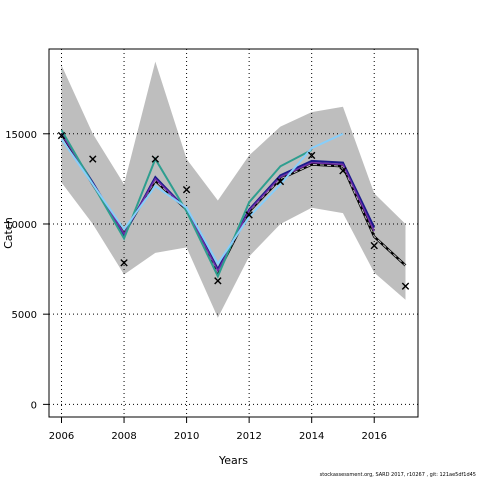 The image size is (480, 480). What do you see at coordinates (343, 171) in the screenshot?
I see `observation-marker-2015` at bounding box center [343, 171].